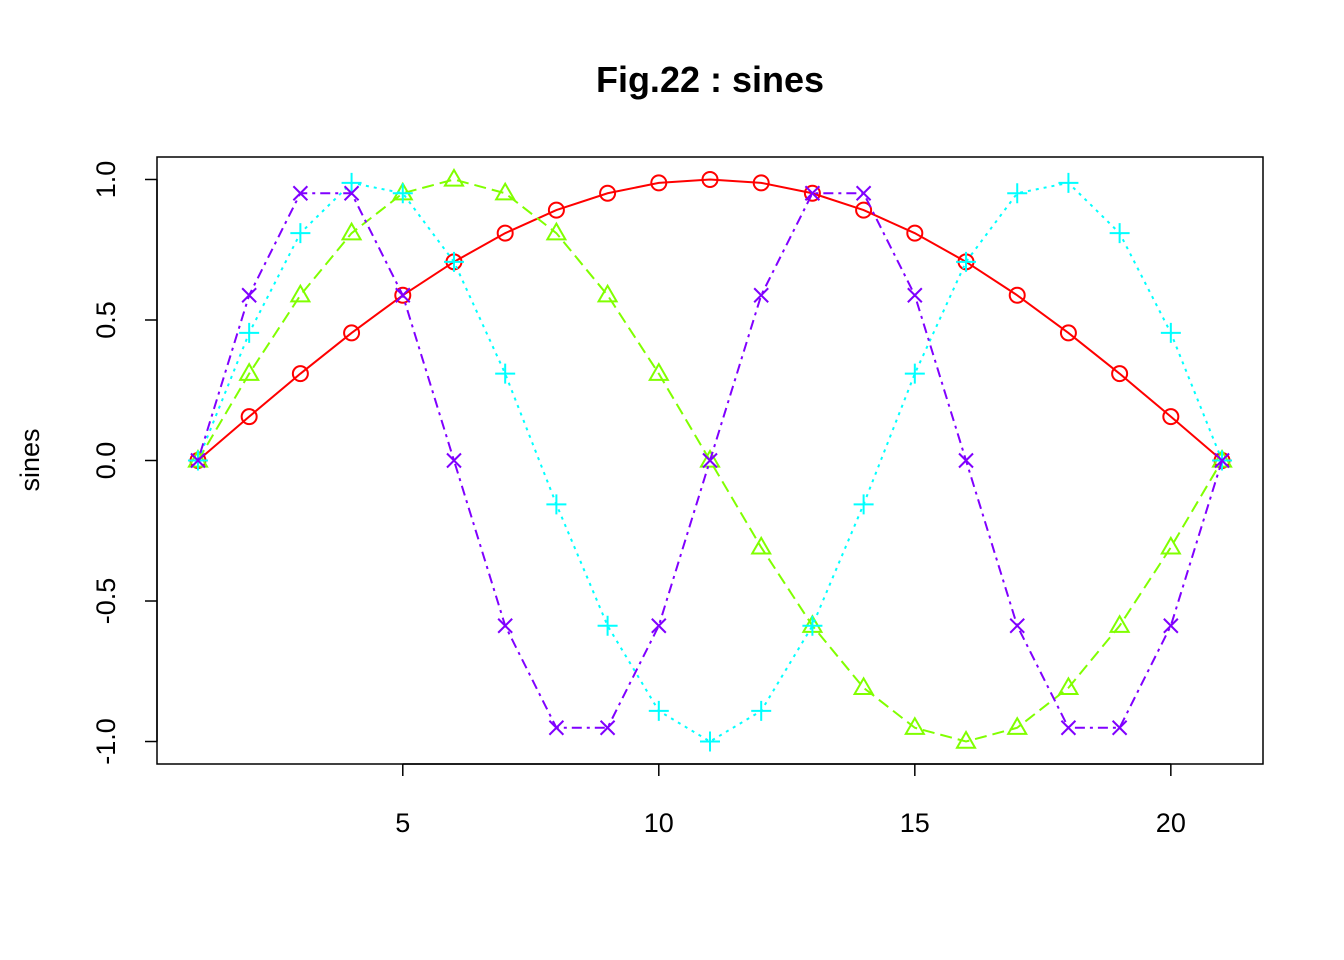 Image resolution: width=1344 pixels, height=960 pixels. I want to click on y-tick-label: 1.0, so click(106, 180).